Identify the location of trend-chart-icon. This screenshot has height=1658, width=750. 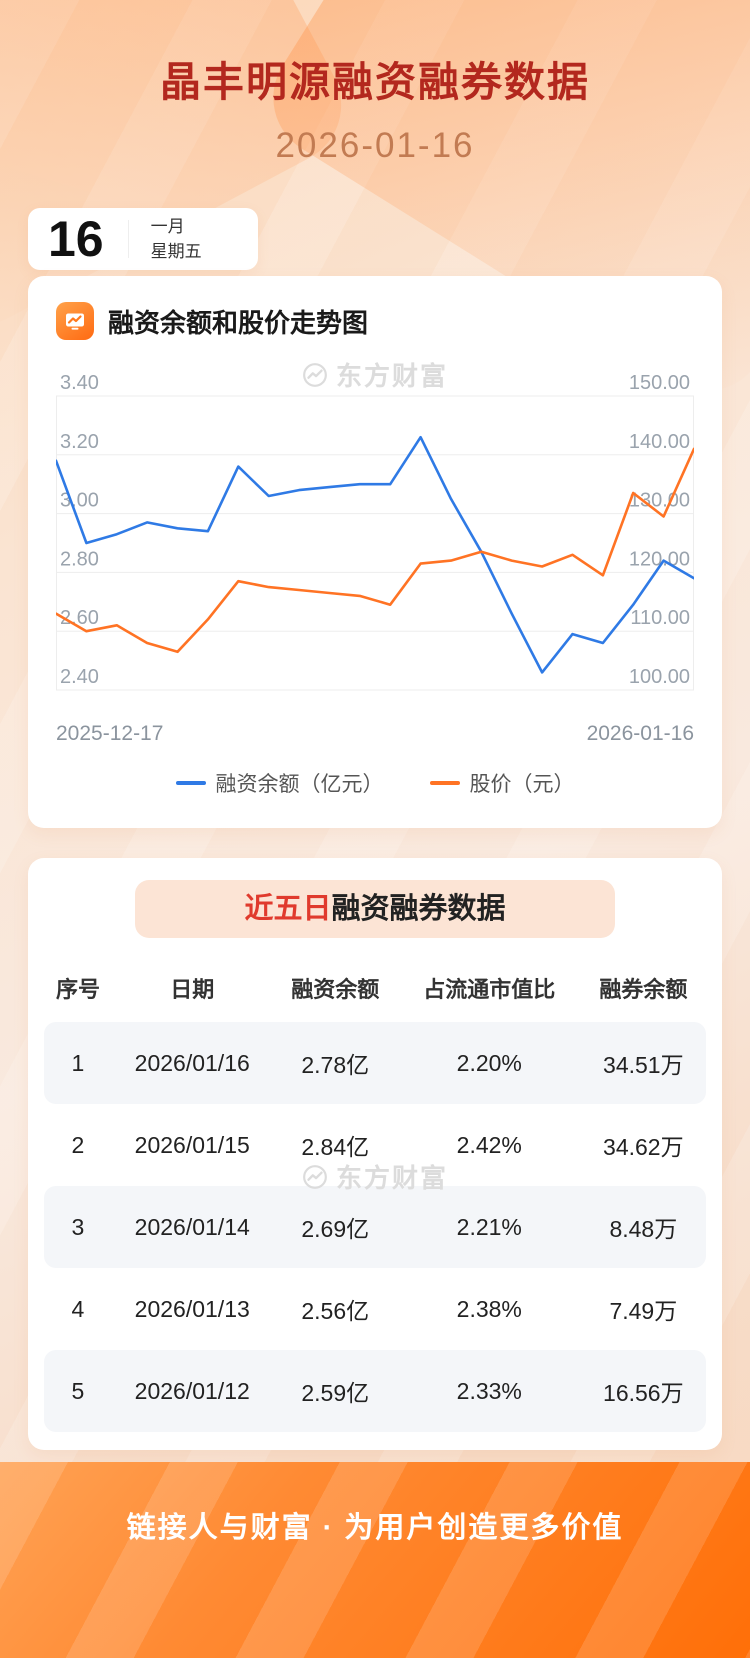
(75, 321).